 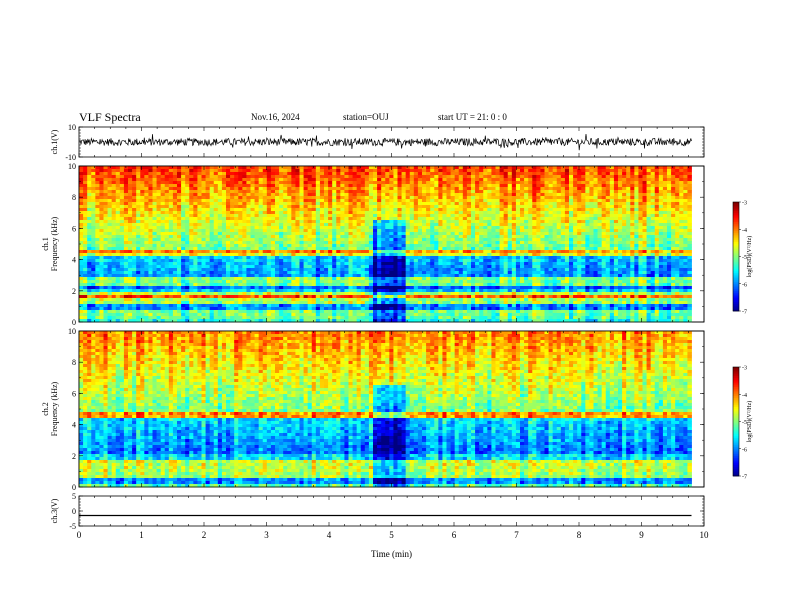 What do you see at coordinates (110, 117) in the screenshot?
I see `chart-title: VLF Spectra` at bounding box center [110, 117].